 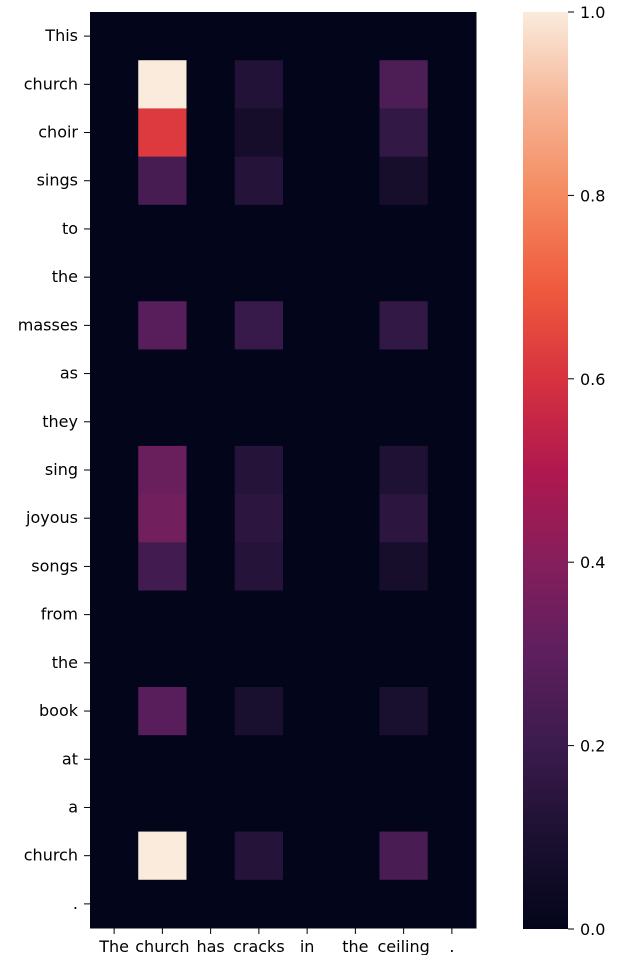 What do you see at coordinates (70, 758) in the screenshot?
I see `y-tick-label: at` at bounding box center [70, 758].